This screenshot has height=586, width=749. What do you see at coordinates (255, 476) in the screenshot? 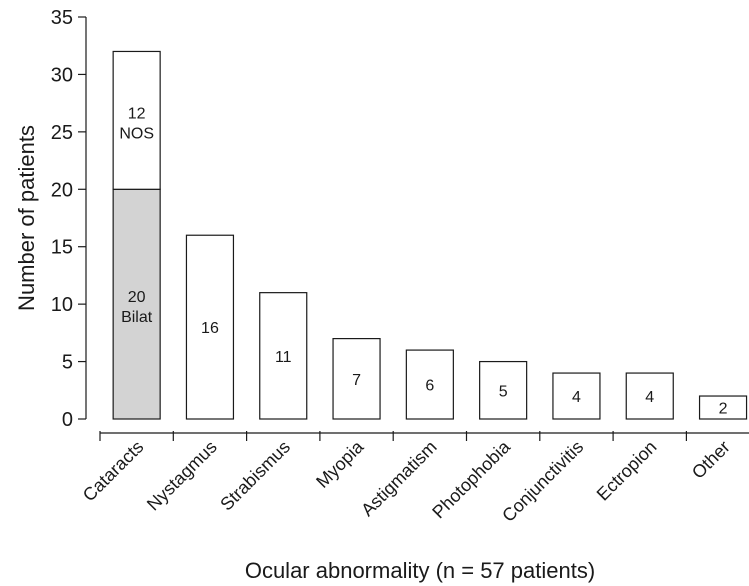
I see `x-tick-label-strabismus: Strabismus` at bounding box center [255, 476].